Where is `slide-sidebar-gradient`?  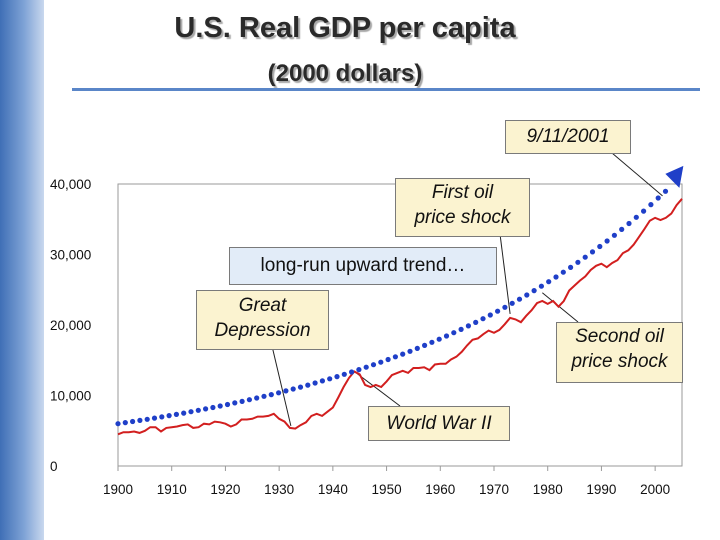
slide-sidebar-gradient is located at coordinates (22, 270).